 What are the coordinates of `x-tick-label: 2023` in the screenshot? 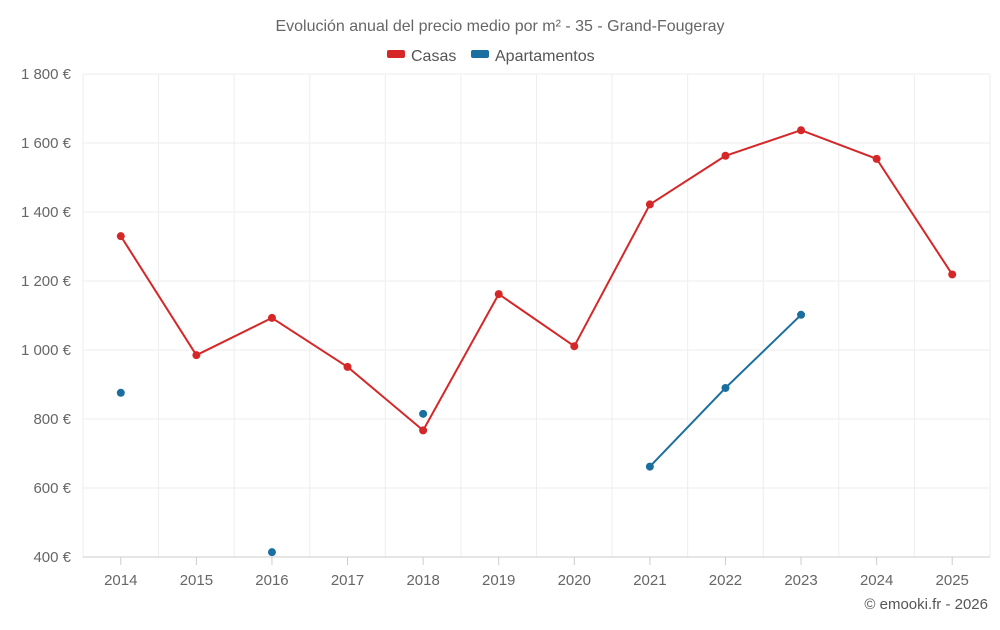 It's located at (800, 580).